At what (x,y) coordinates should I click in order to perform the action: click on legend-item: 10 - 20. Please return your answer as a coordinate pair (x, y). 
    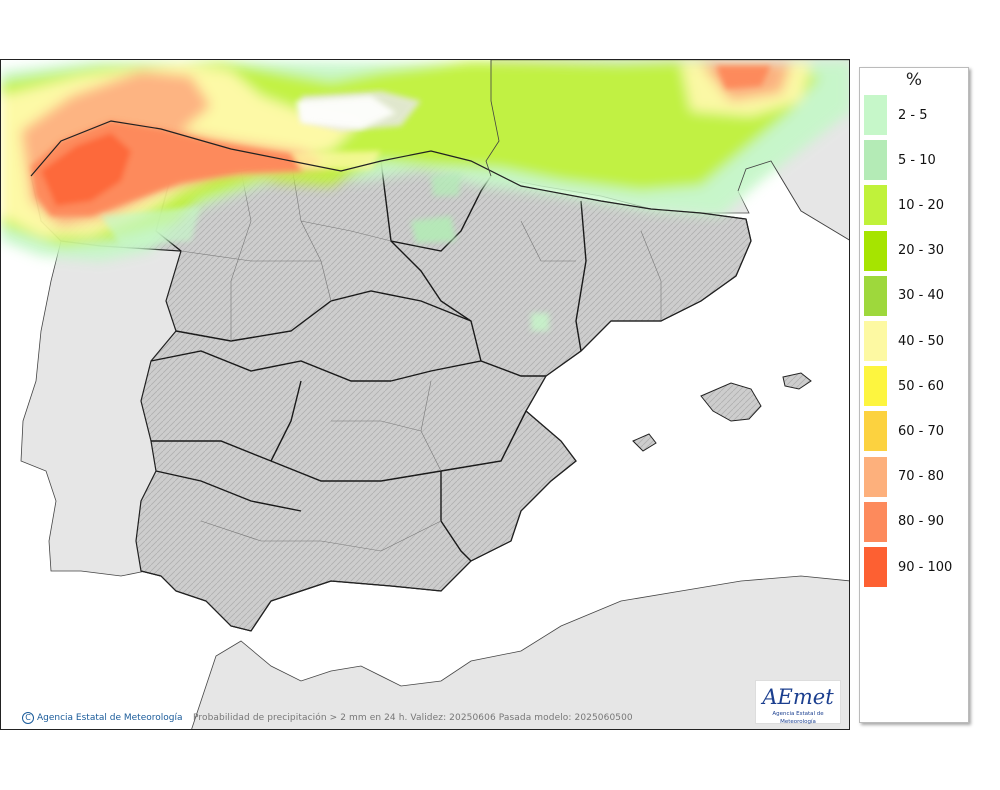
    Looking at the image, I should click on (904, 205).